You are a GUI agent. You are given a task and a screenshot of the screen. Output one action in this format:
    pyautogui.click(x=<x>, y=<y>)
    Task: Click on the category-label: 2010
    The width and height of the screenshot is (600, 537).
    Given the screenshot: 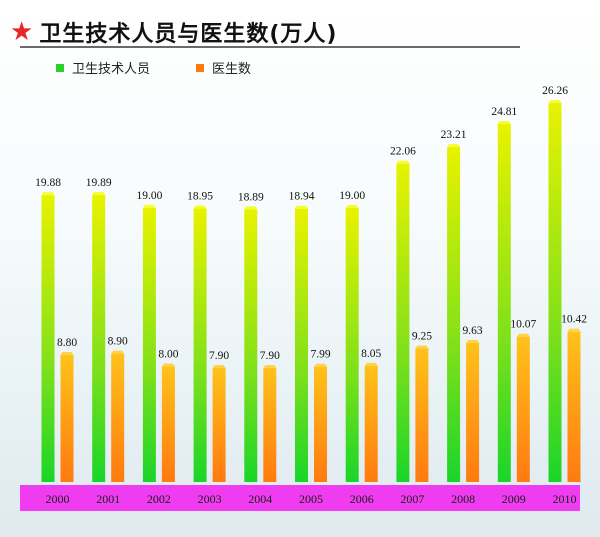 What is the action you would take?
    pyautogui.click(x=565, y=499)
    